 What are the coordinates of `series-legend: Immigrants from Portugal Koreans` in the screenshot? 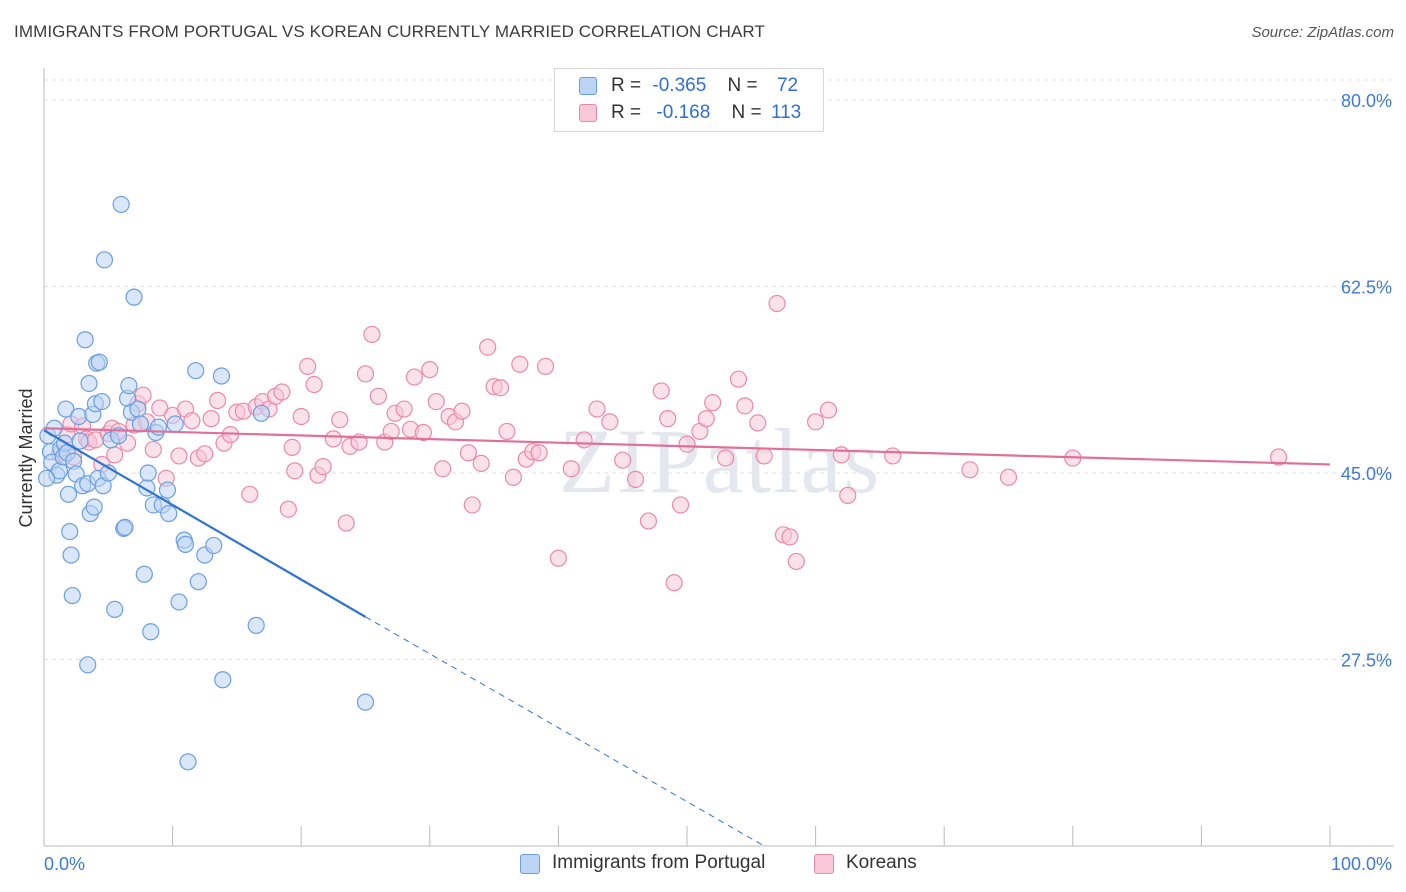 It's located at (703, 865).